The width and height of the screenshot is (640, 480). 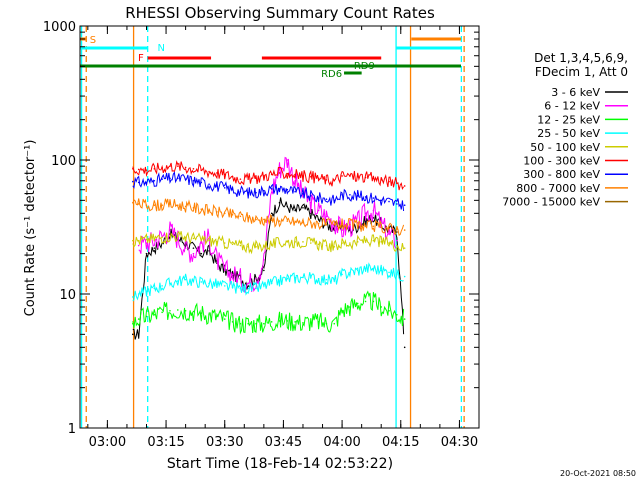 What do you see at coordinates (551, 202) in the screenshot?
I see `legend-label-8: 7000 - 15000 keV` at bounding box center [551, 202].